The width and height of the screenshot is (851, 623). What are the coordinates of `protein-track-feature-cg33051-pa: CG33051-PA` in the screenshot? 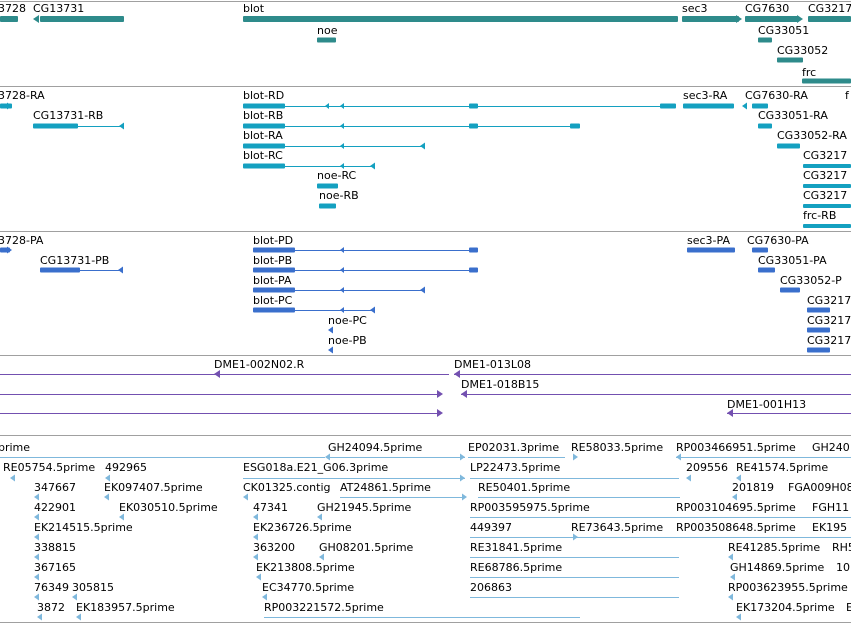 It's located at (792, 263).